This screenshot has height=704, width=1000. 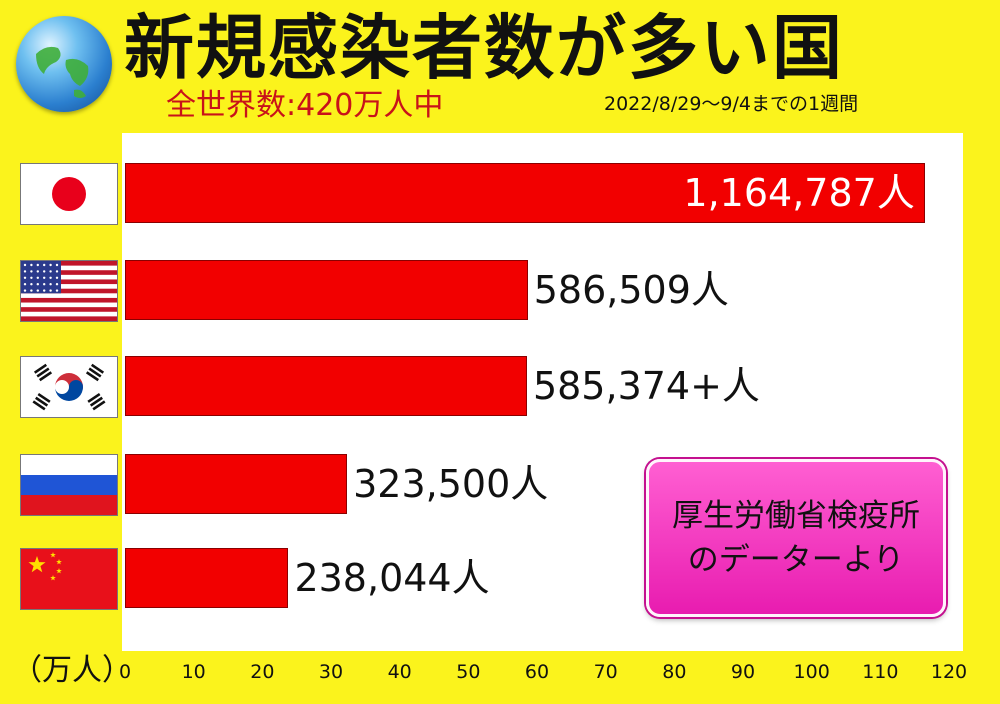 What do you see at coordinates (811, 672) in the screenshot?
I see `x-tick-label: 100` at bounding box center [811, 672].